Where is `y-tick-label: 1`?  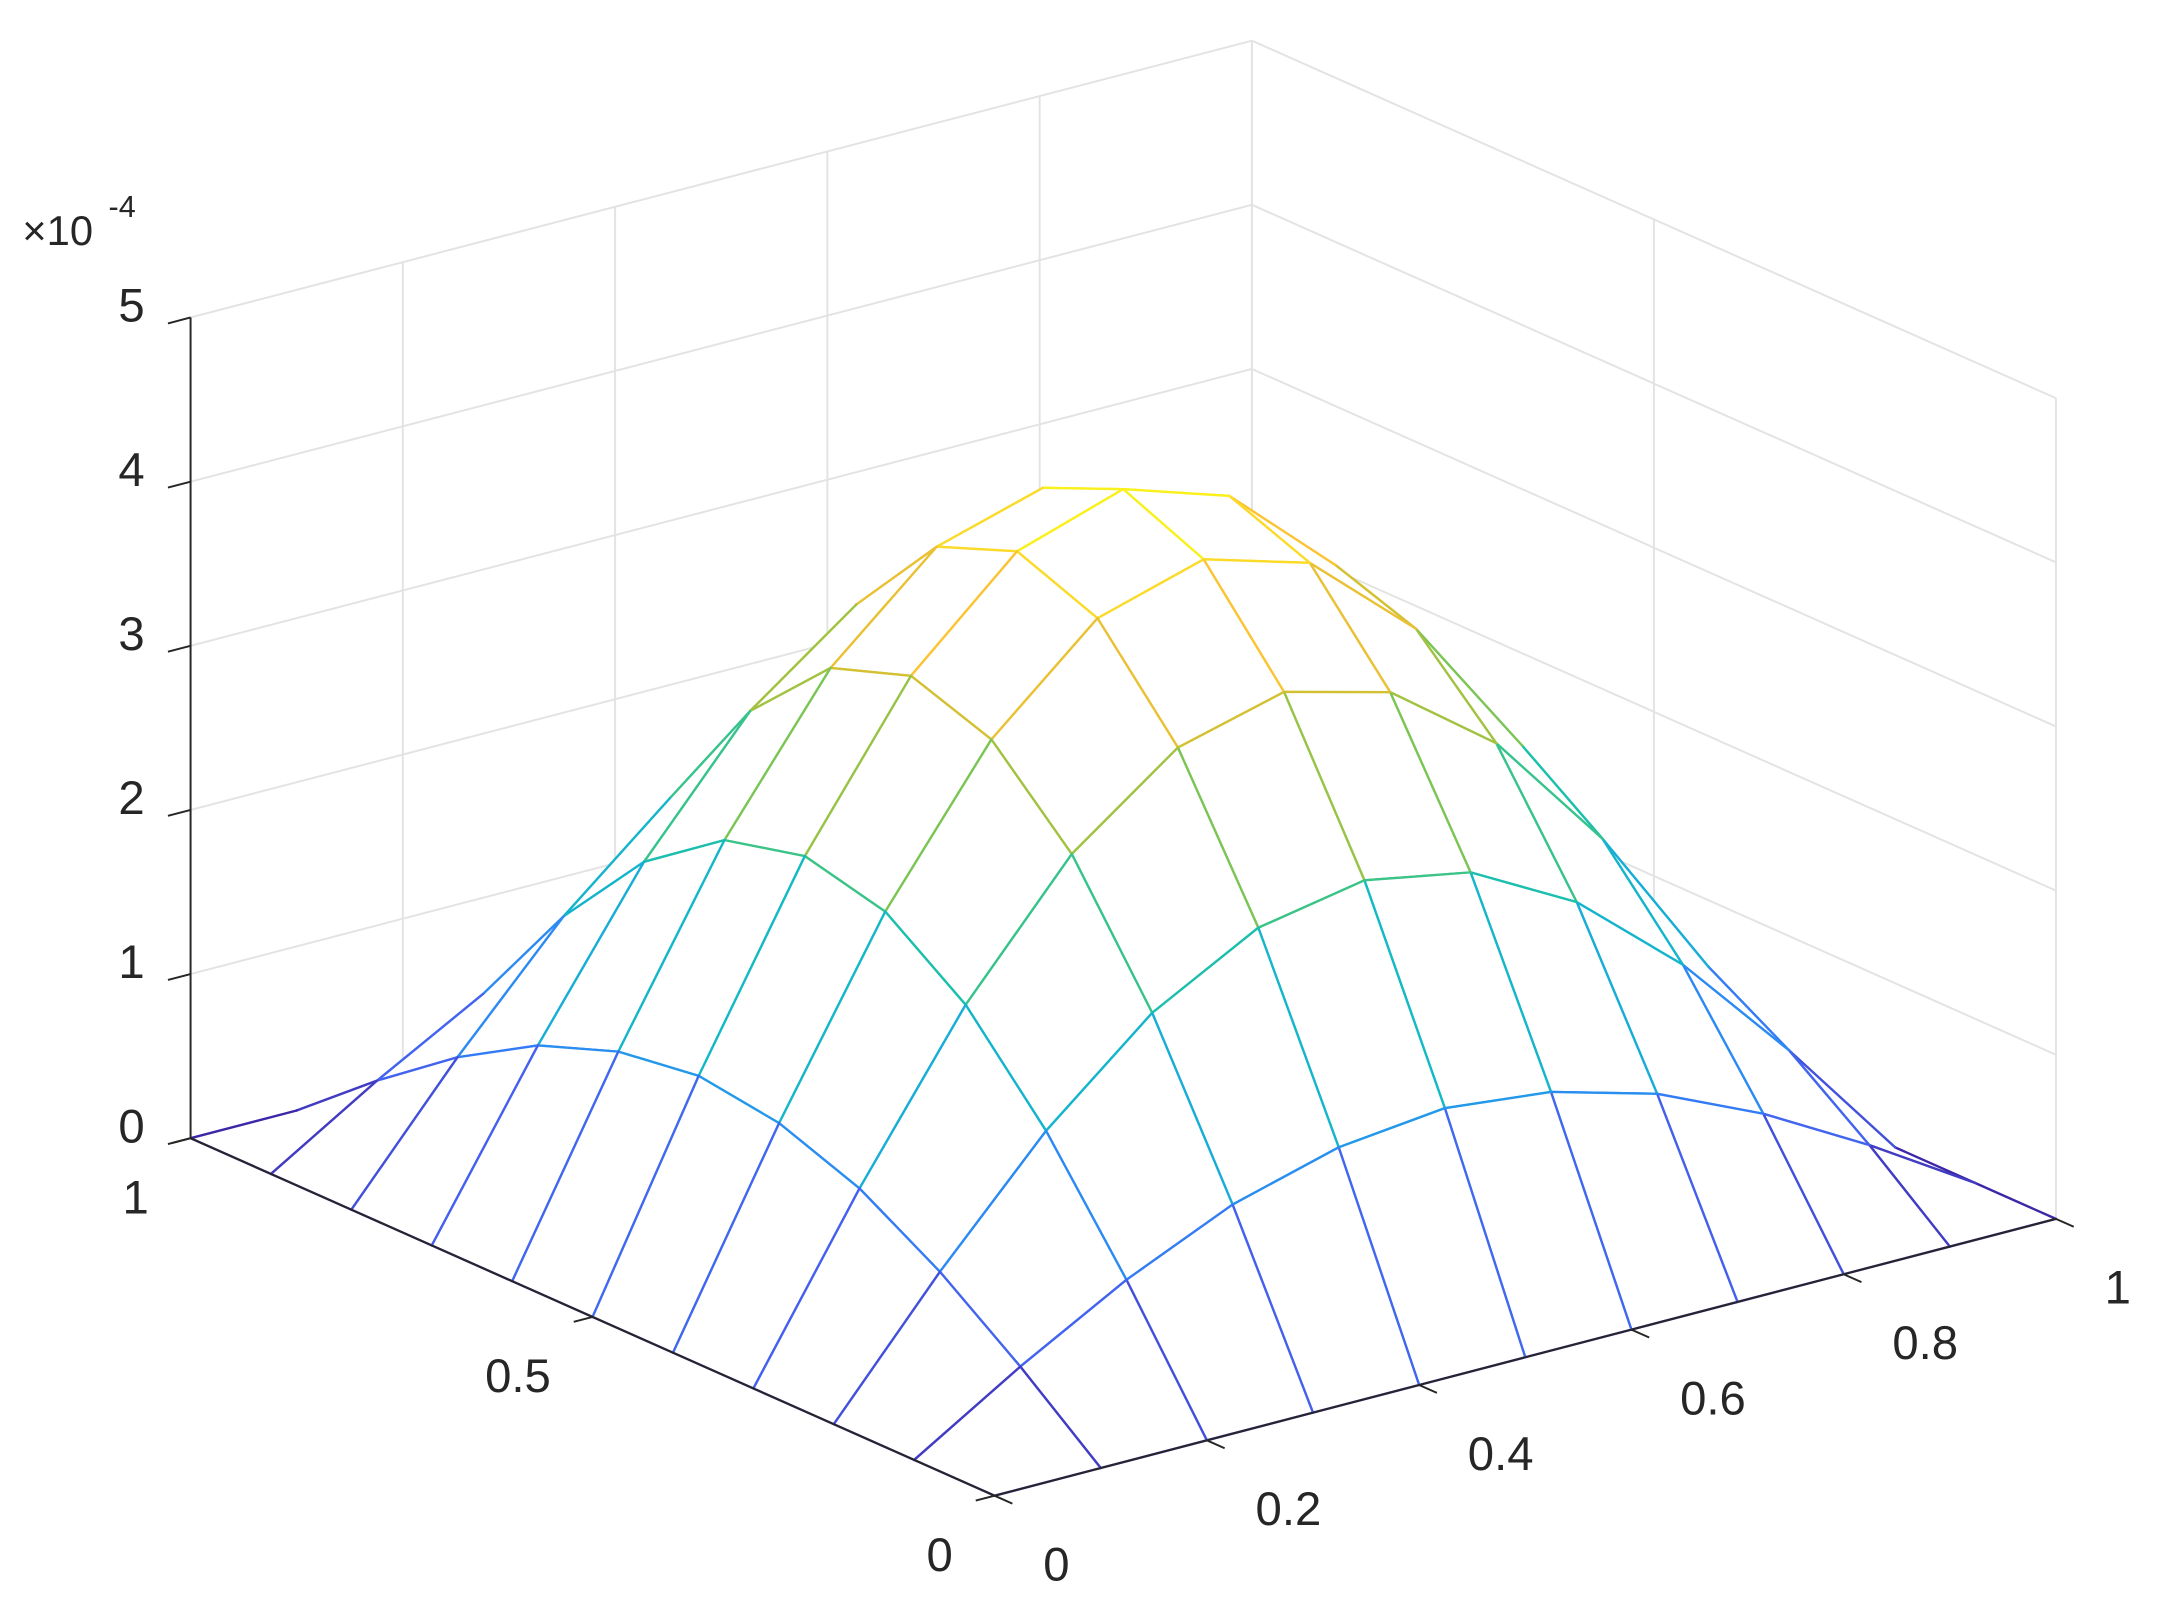
y-tick-label: 1 is located at coordinates (136, 1197).